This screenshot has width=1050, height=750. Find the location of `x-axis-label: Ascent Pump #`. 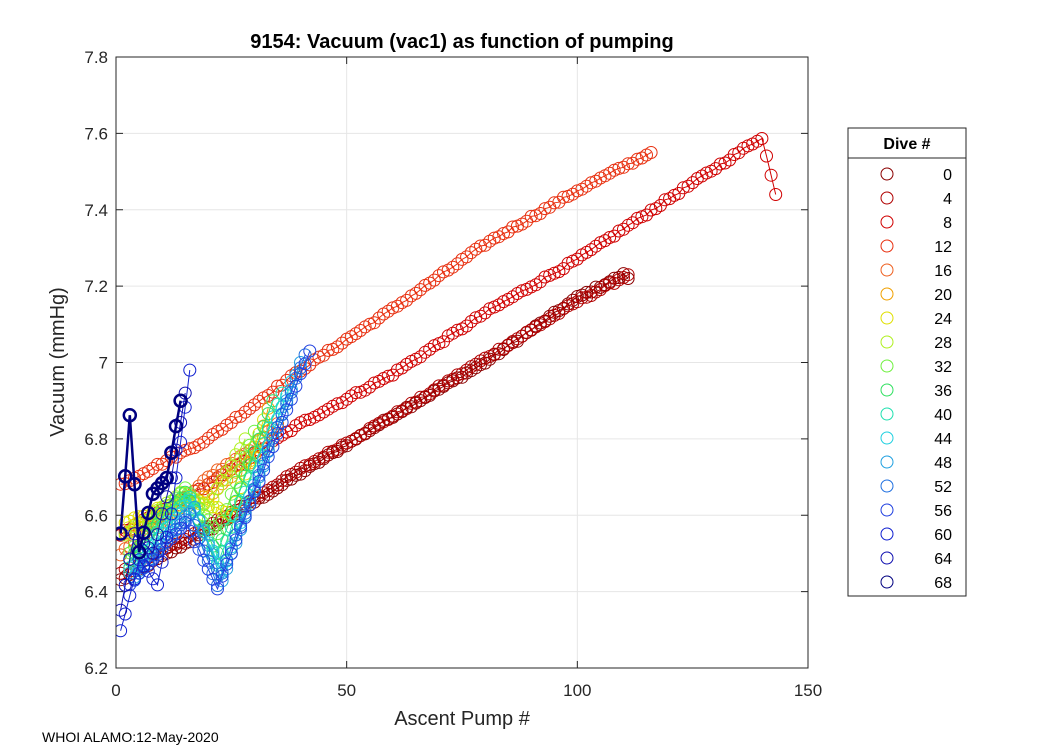

x-axis-label: Ascent Pump # is located at coordinates (462, 719).